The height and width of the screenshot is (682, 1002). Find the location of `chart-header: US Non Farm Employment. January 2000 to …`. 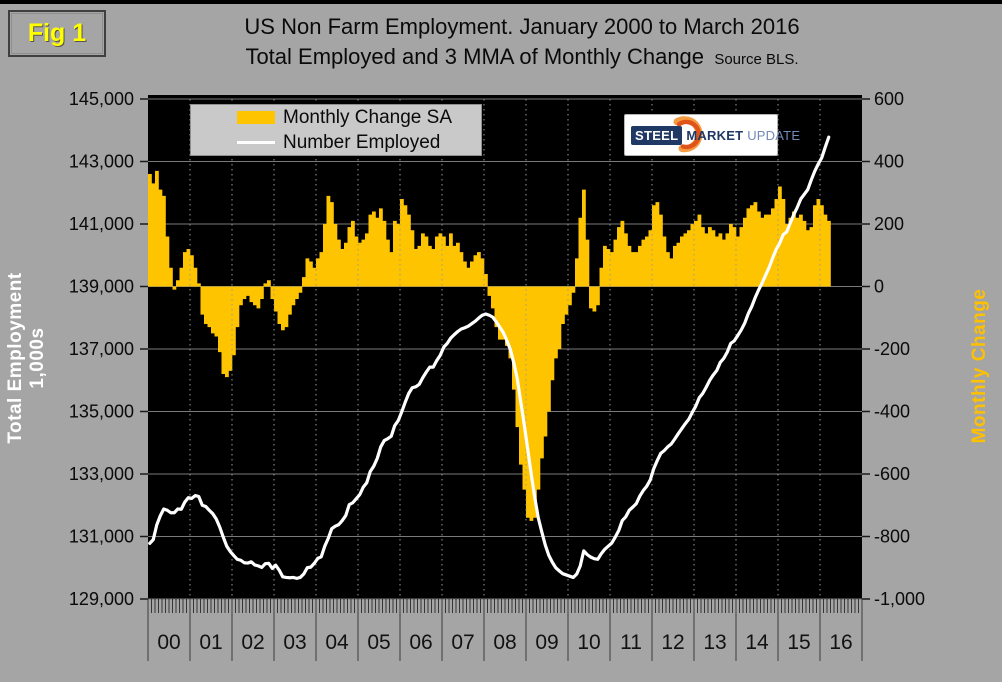

chart-header: US Non Farm Employment. January 2000 to … is located at coordinates (522, 43).